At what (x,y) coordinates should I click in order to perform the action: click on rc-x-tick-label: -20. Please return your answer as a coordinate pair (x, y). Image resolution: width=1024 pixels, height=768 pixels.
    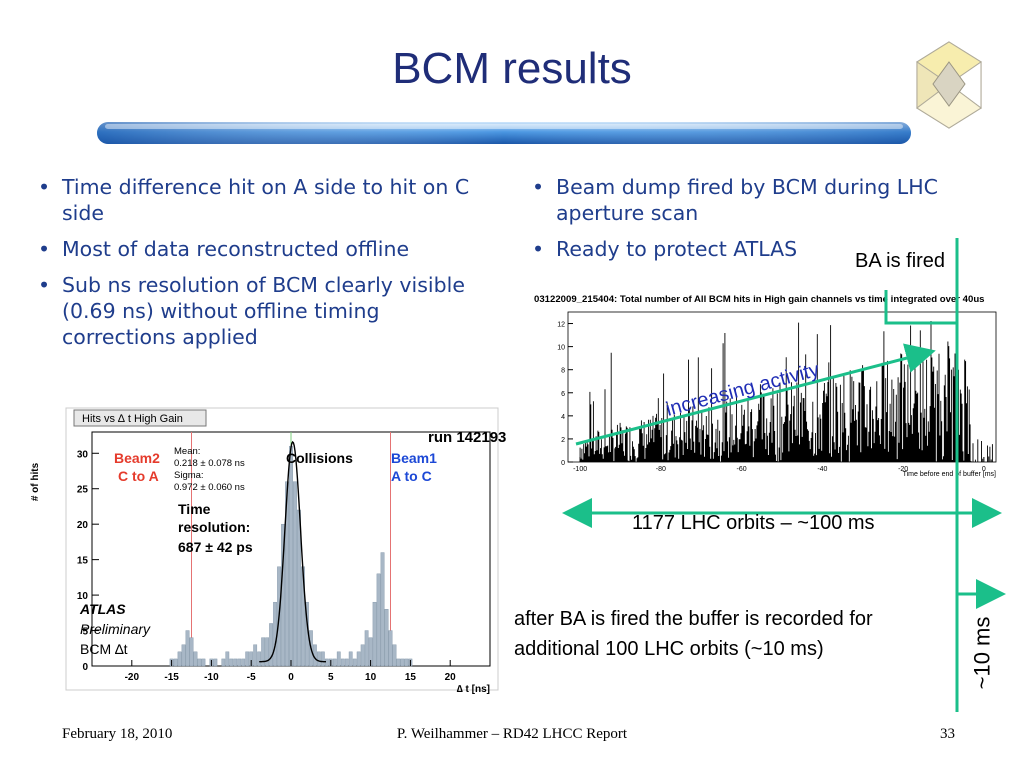
    Looking at the image, I should click on (903, 469).